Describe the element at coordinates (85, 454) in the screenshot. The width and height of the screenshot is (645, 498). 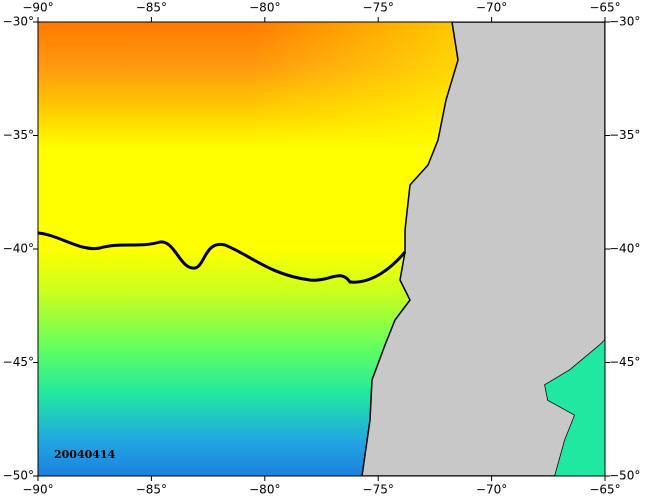
I see `date-label: 20040414` at that location.